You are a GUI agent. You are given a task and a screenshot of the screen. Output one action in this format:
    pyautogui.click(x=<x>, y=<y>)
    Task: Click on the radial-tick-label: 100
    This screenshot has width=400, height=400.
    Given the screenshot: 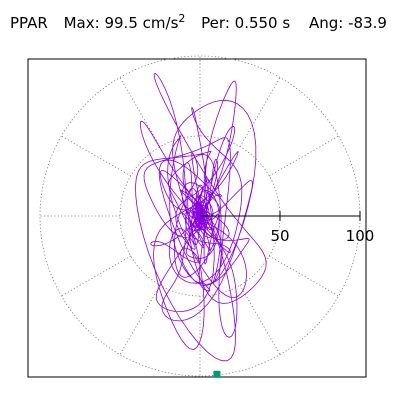 What is the action you would take?
    pyautogui.click(x=360, y=236)
    